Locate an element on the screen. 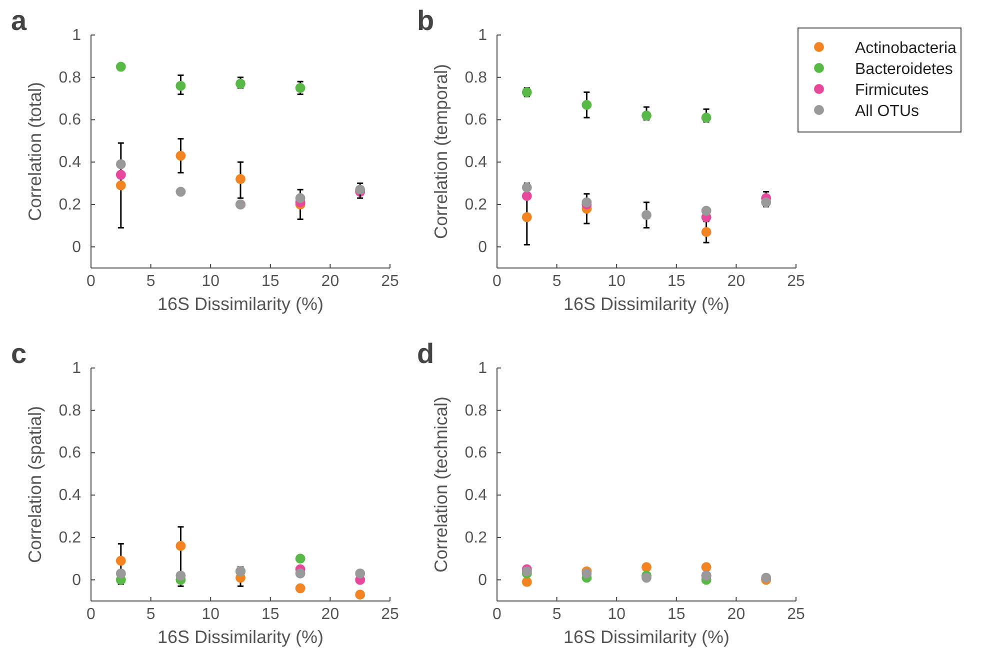  legend-label: Actinobacteria is located at coordinates (905, 48).